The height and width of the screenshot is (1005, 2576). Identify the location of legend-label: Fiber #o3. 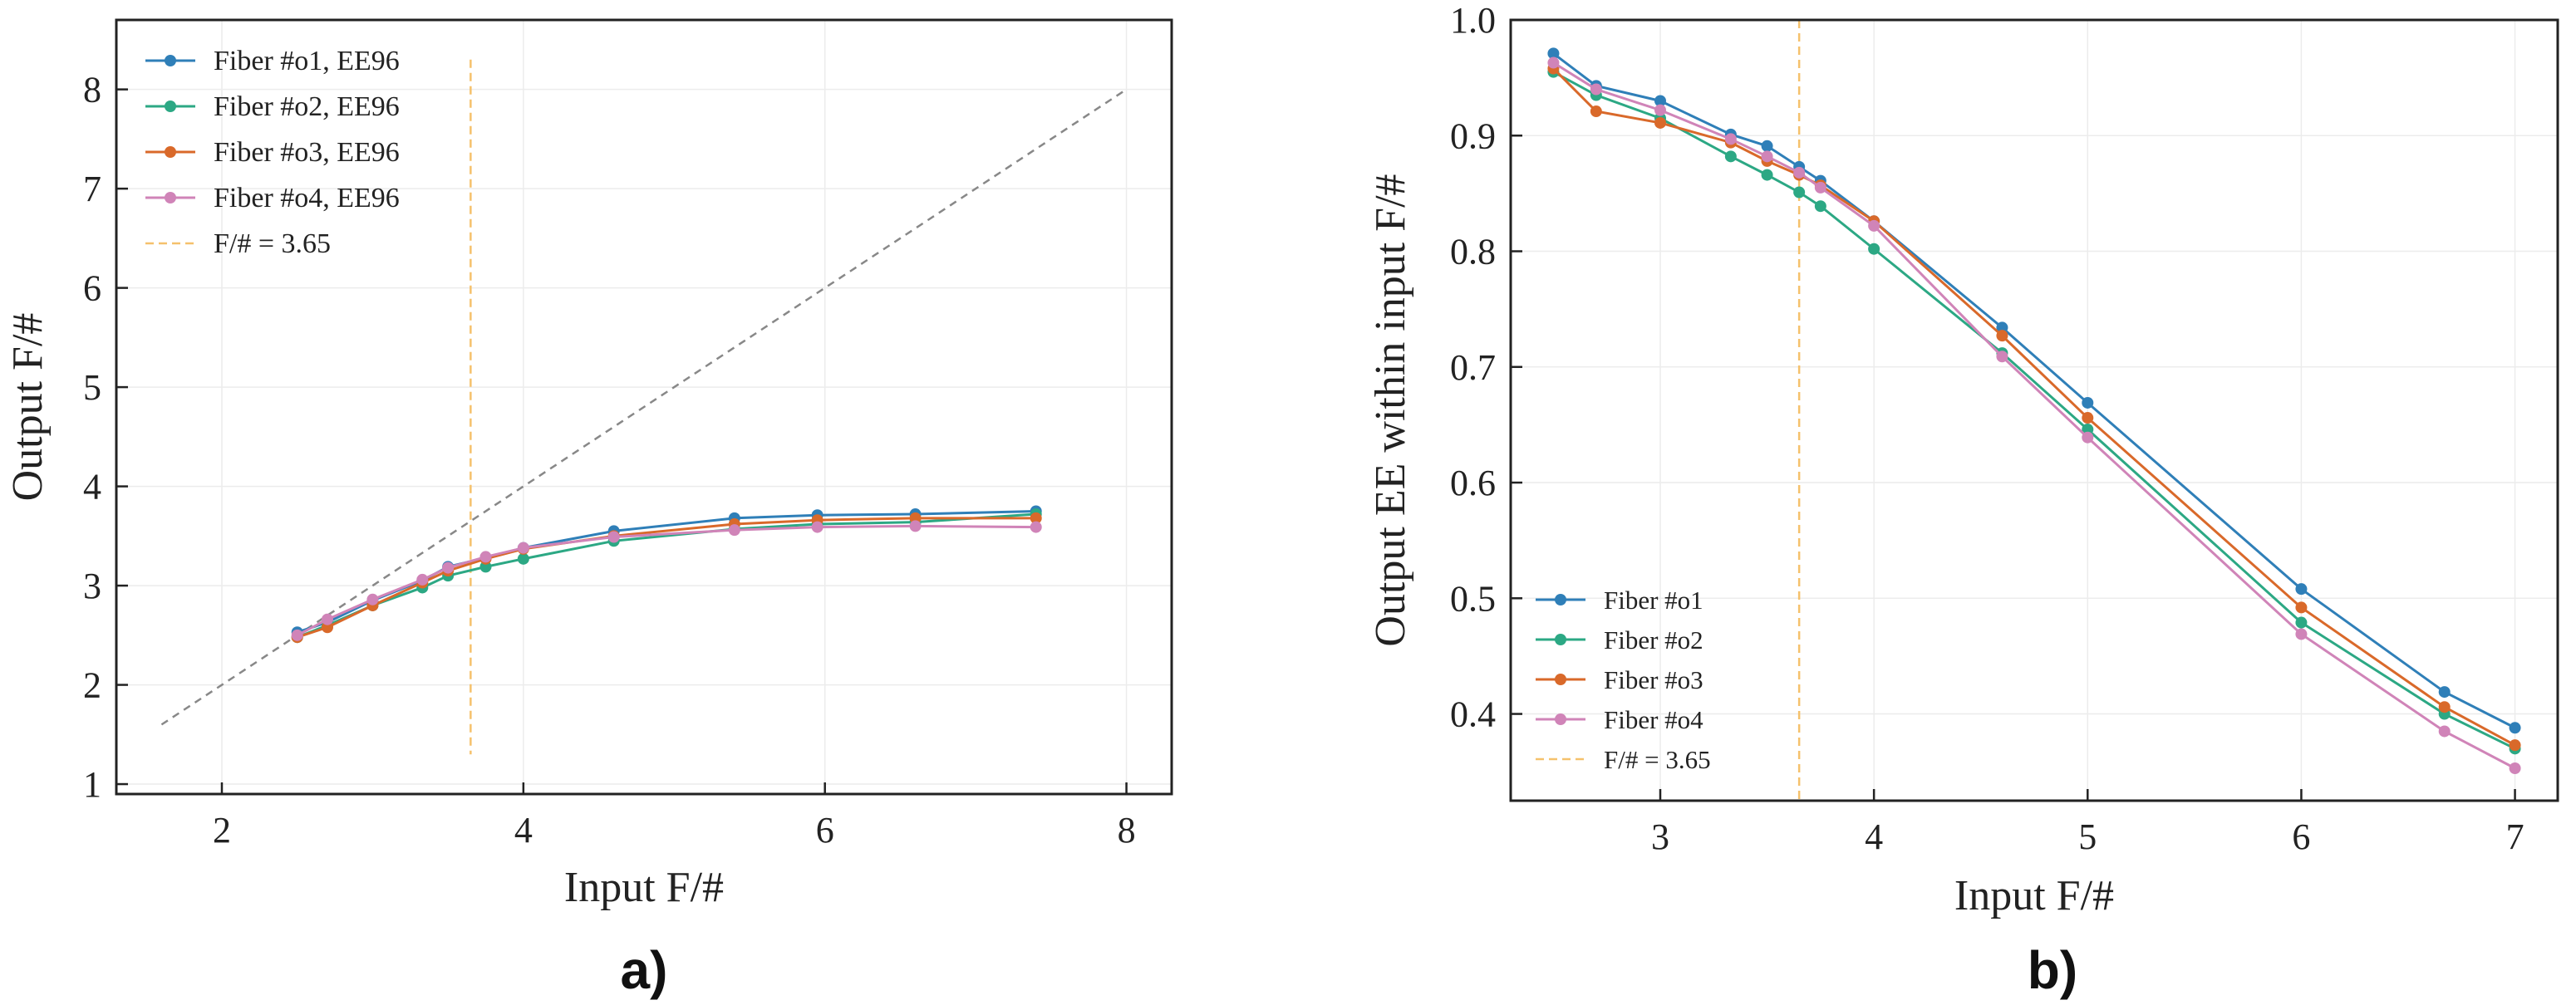
(1653, 679).